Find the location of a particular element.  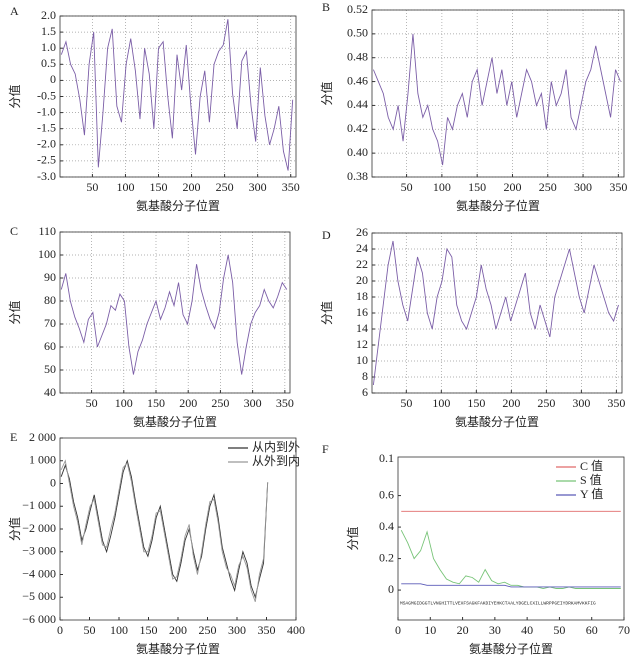

y-tick-label: 8 is located at coordinates (365, 376).